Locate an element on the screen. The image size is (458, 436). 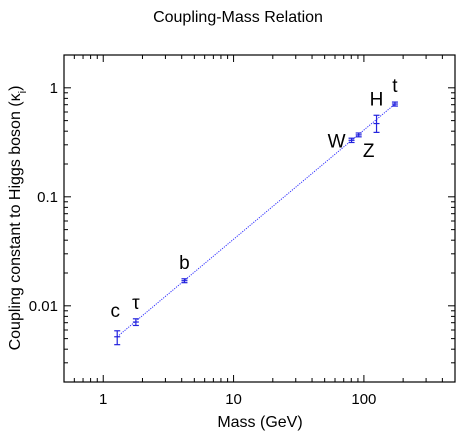
point-label: t is located at coordinates (395, 86).